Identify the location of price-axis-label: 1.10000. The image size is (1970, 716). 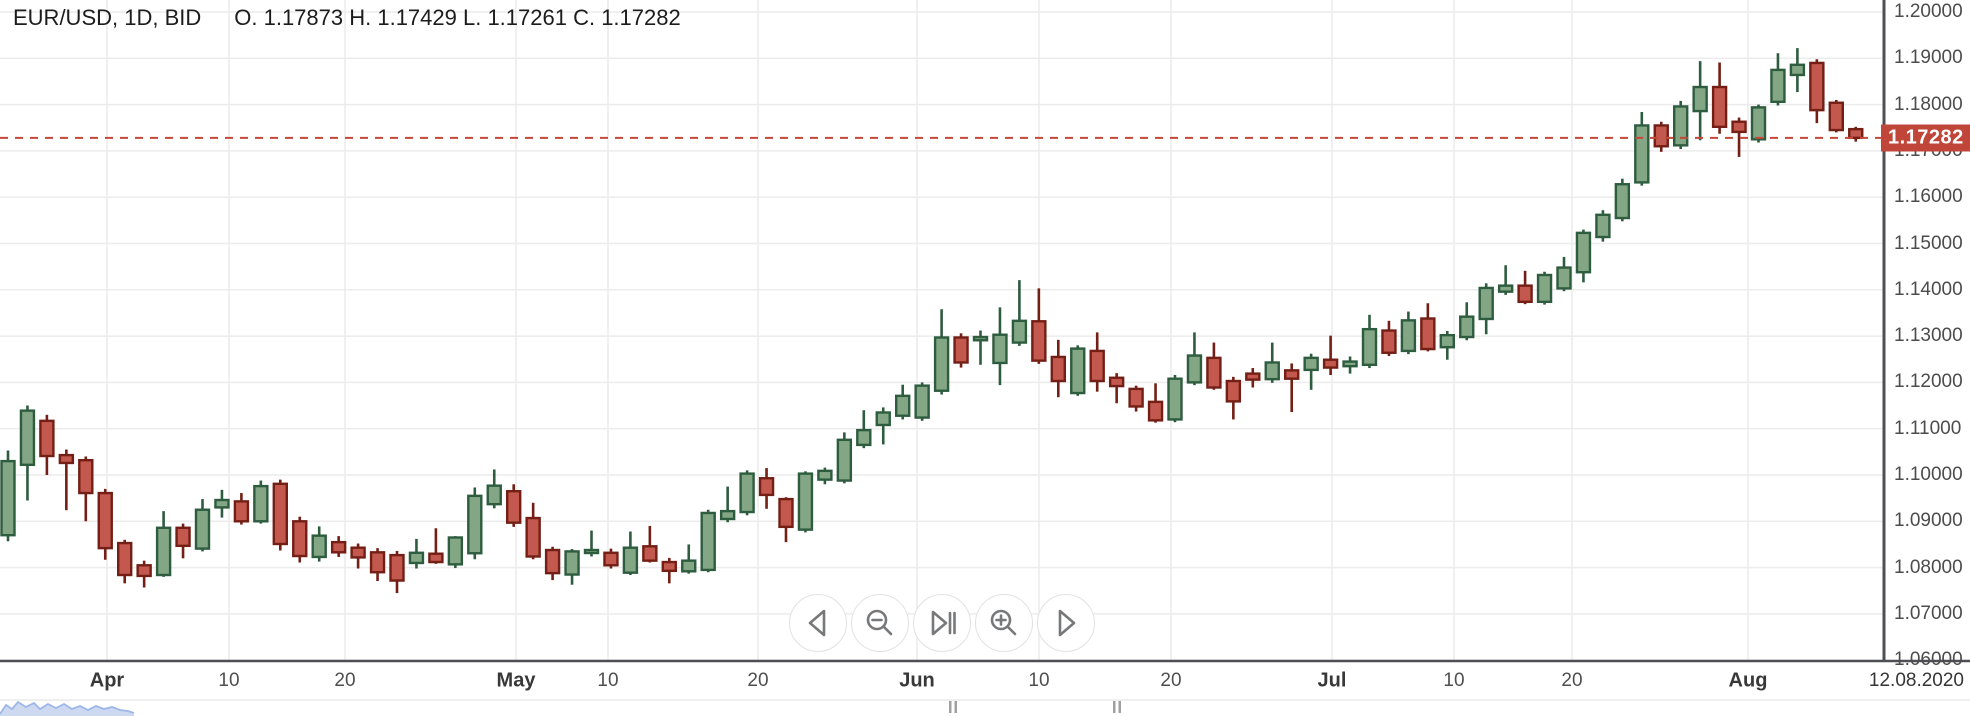
(1928, 474).